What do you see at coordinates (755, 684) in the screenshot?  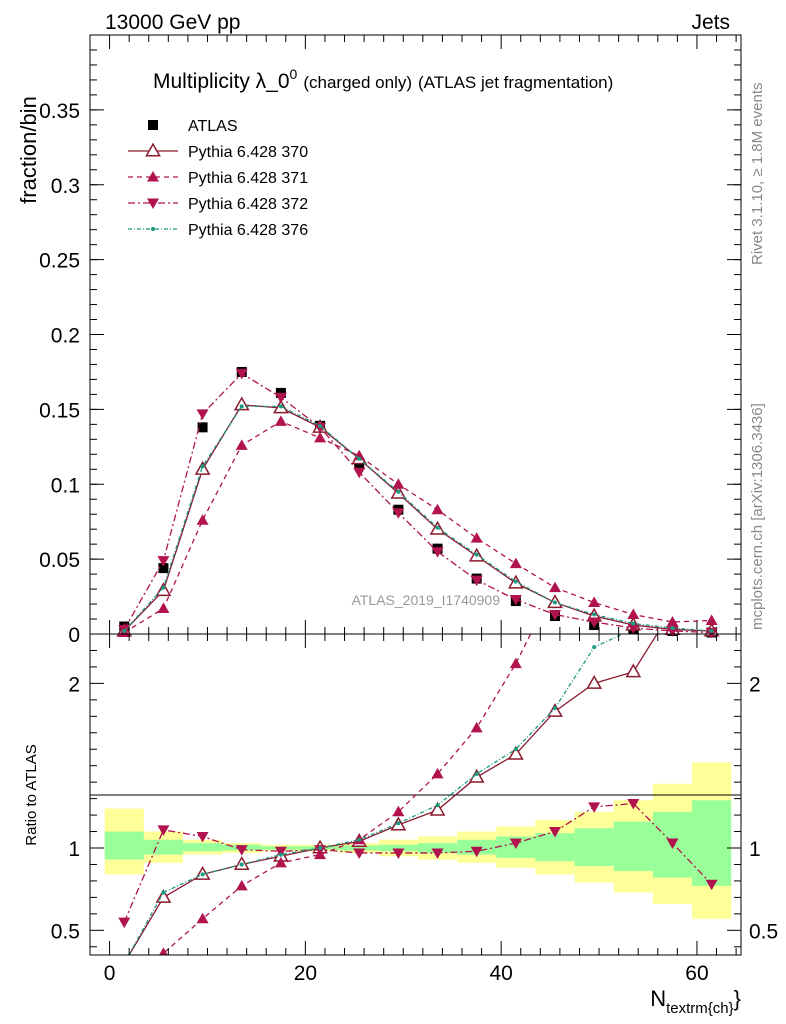 I see `ratio-ytick-label-right: 2` at bounding box center [755, 684].